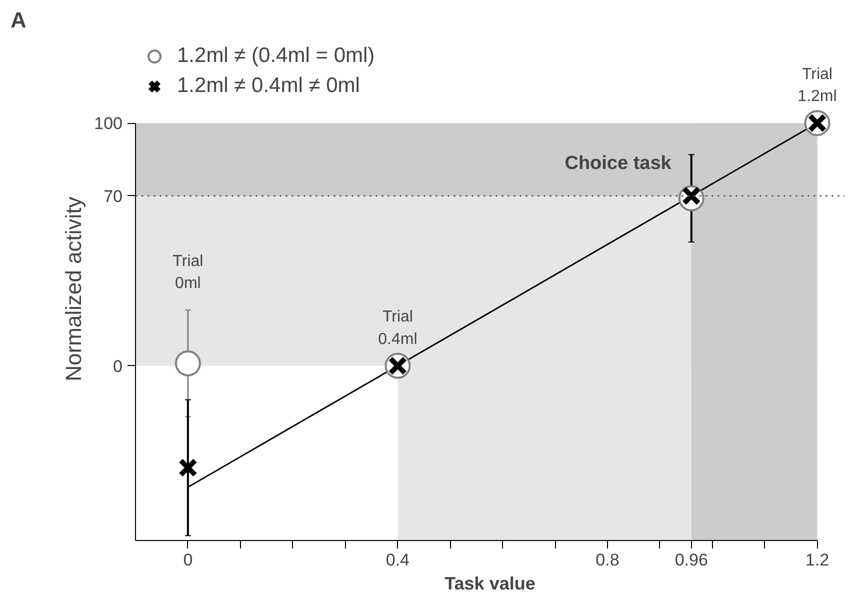  What do you see at coordinates (188, 560) in the screenshot?
I see `x-tick-label: 0` at bounding box center [188, 560].